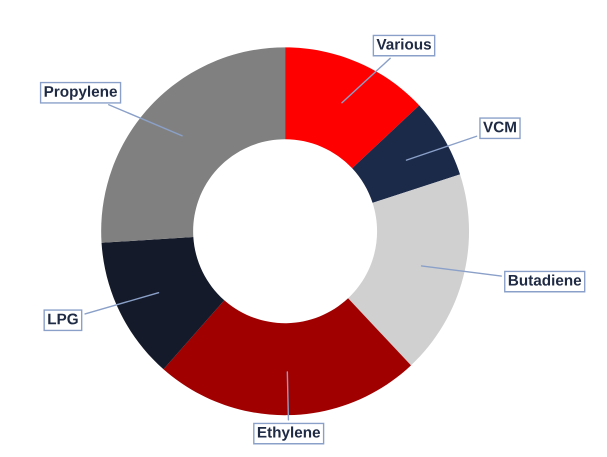 The image size is (607, 457). What do you see at coordinates (289, 433) in the screenshot?
I see `slice-label: Ethylene` at bounding box center [289, 433].